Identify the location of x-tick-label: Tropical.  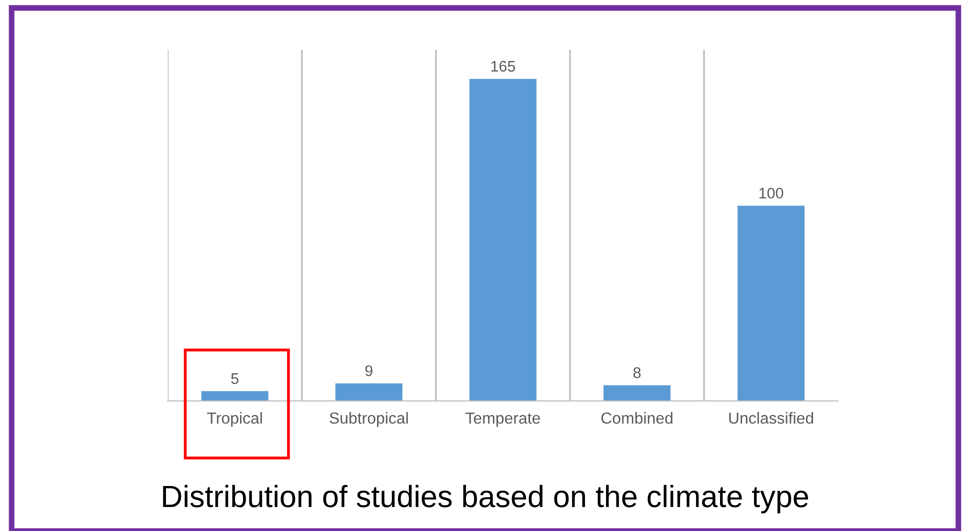
(234, 419).